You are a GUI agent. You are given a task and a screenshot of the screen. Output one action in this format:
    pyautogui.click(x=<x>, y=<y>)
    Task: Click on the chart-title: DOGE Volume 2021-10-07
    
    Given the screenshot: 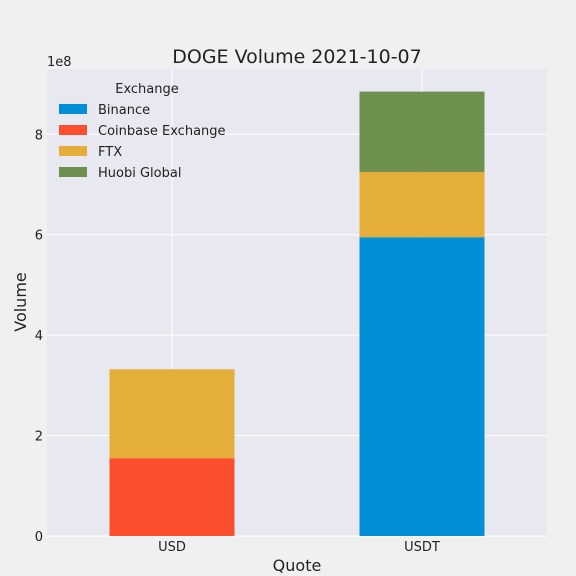 What is the action you would take?
    pyautogui.click(x=296, y=57)
    